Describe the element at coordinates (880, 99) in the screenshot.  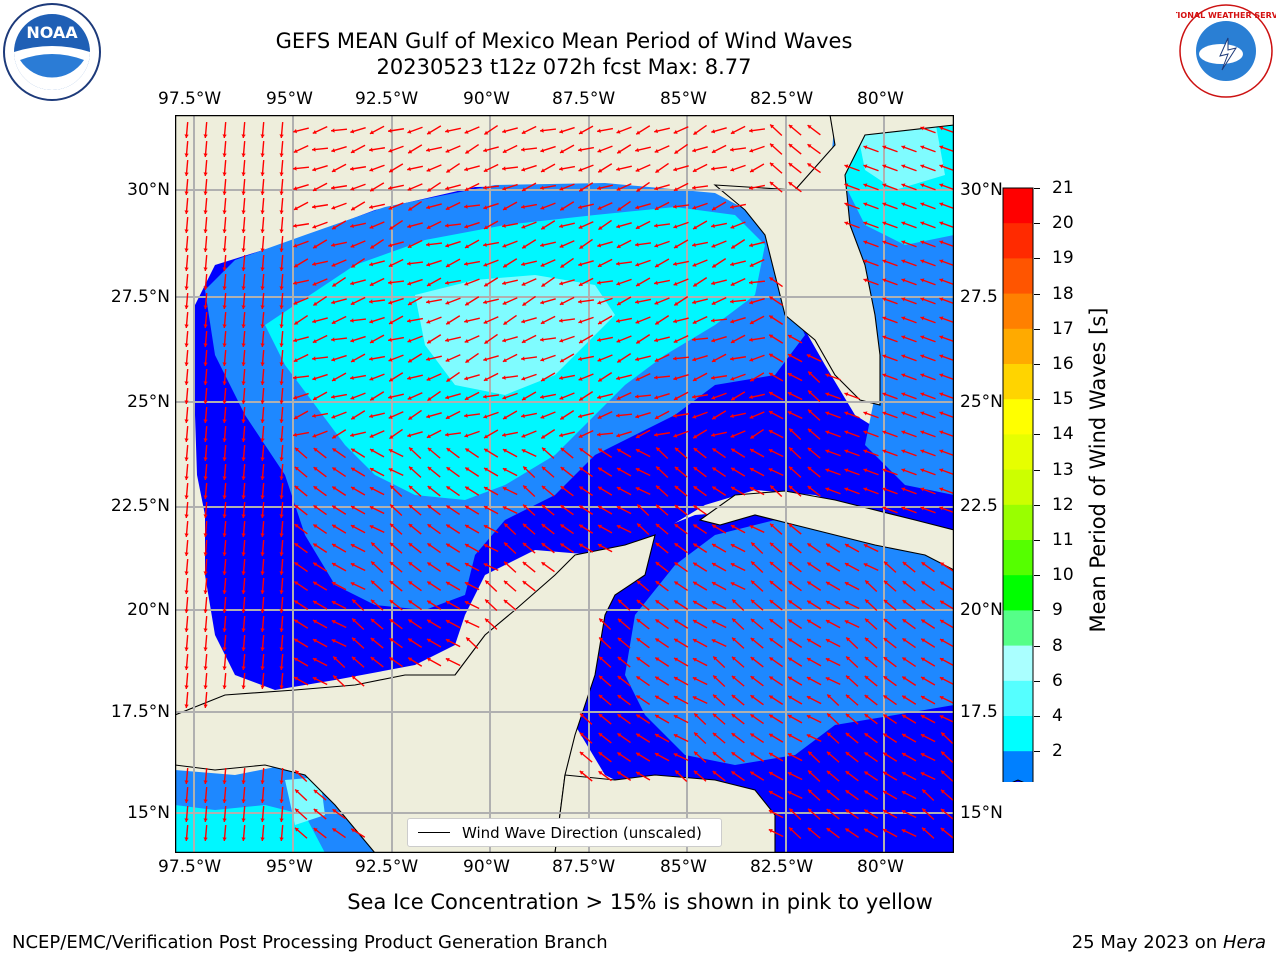
I see `lon-label-top-8: 80°W` at that location.